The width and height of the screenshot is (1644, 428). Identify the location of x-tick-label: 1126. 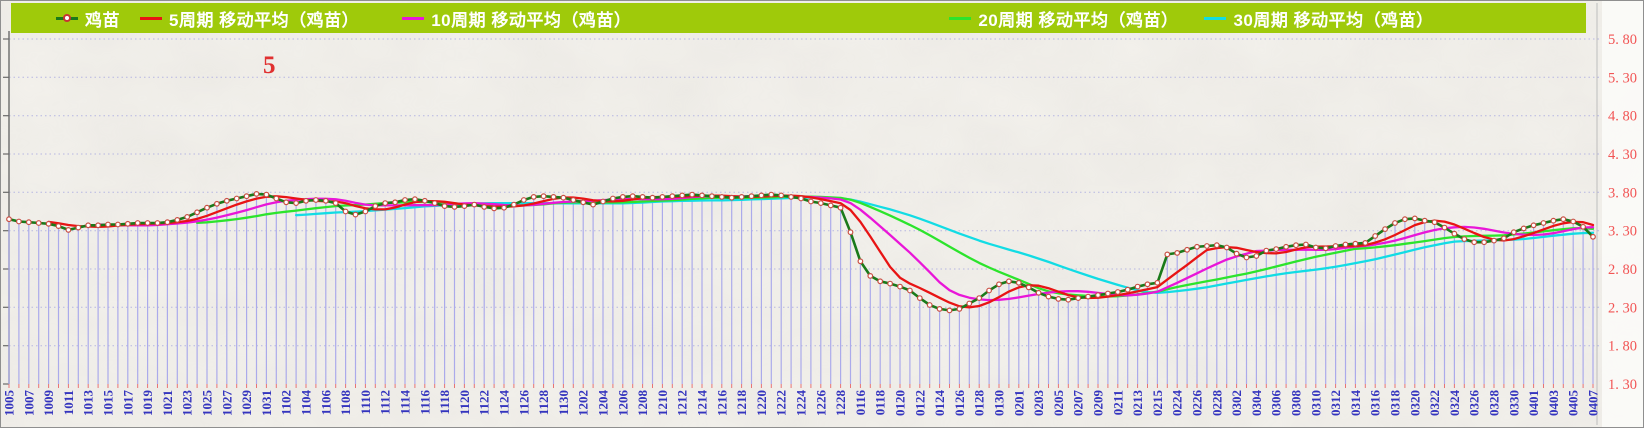
(523, 403).